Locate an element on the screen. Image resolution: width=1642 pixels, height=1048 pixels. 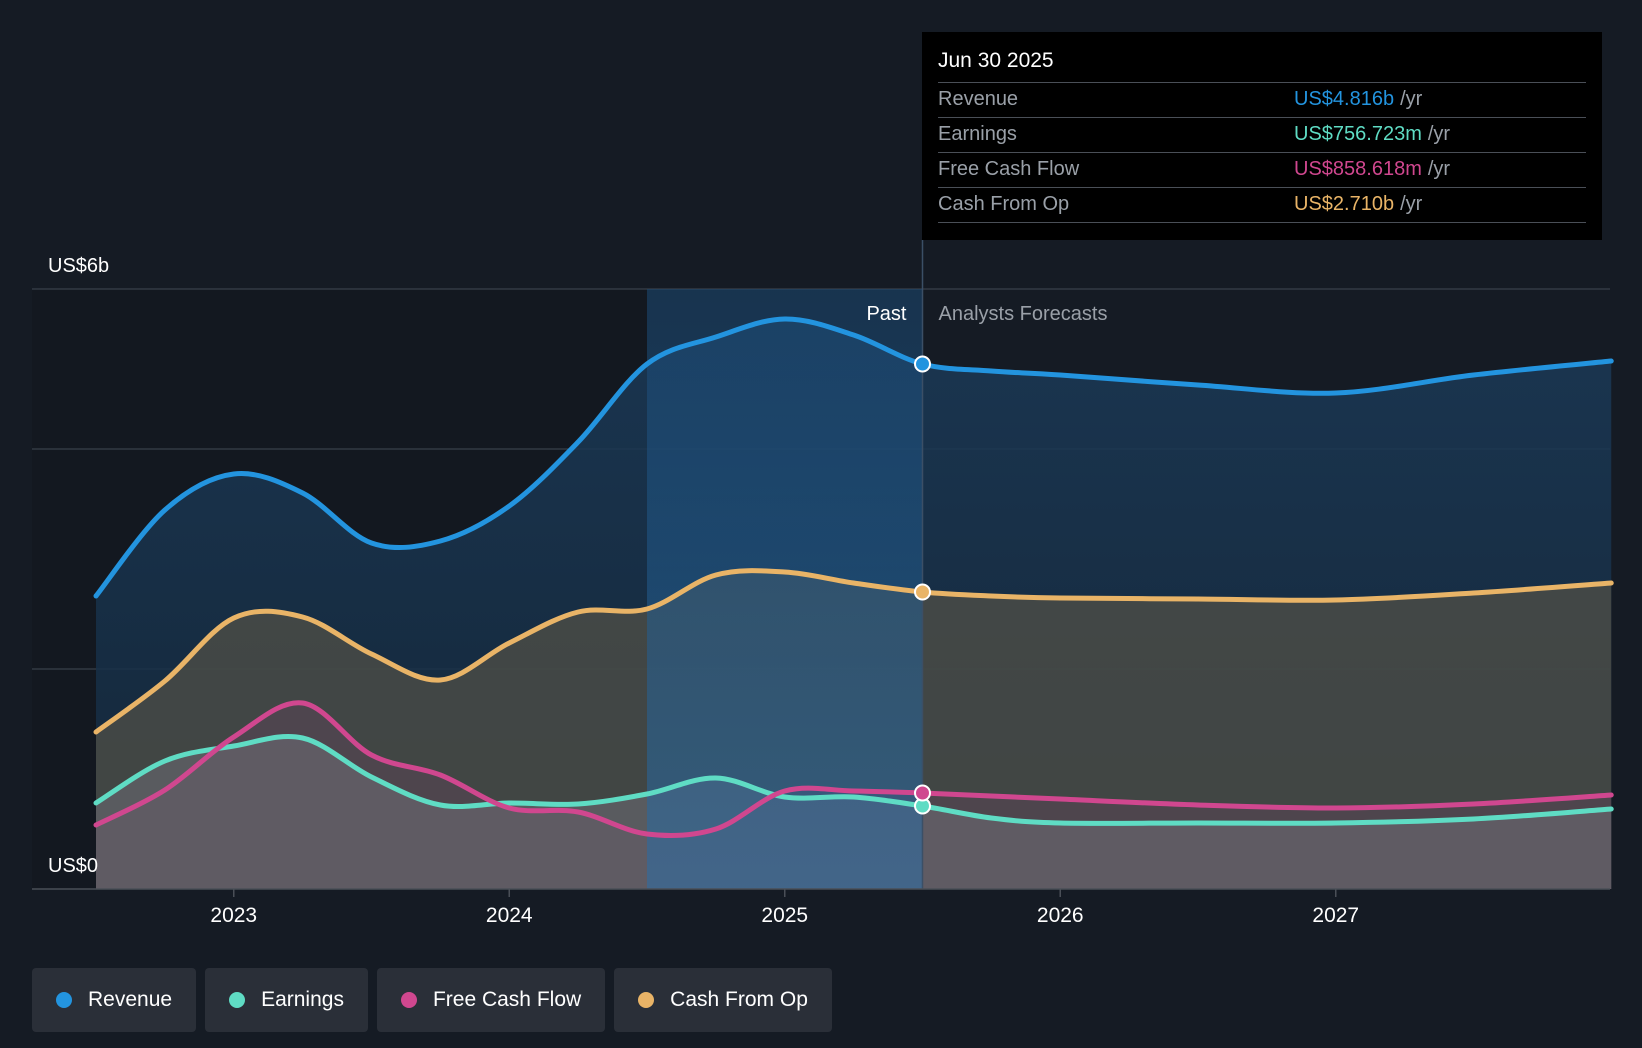
x-tick-label: 2024 is located at coordinates (509, 915).